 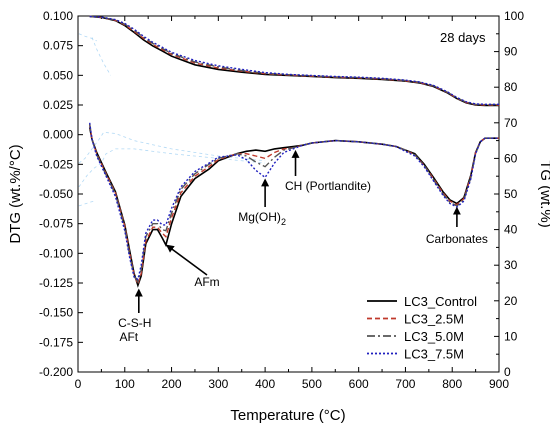 What do you see at coordinates (206, 282) in the screenshot?
I see `annotation-afm: AFm` at bounding box center [206, 282].